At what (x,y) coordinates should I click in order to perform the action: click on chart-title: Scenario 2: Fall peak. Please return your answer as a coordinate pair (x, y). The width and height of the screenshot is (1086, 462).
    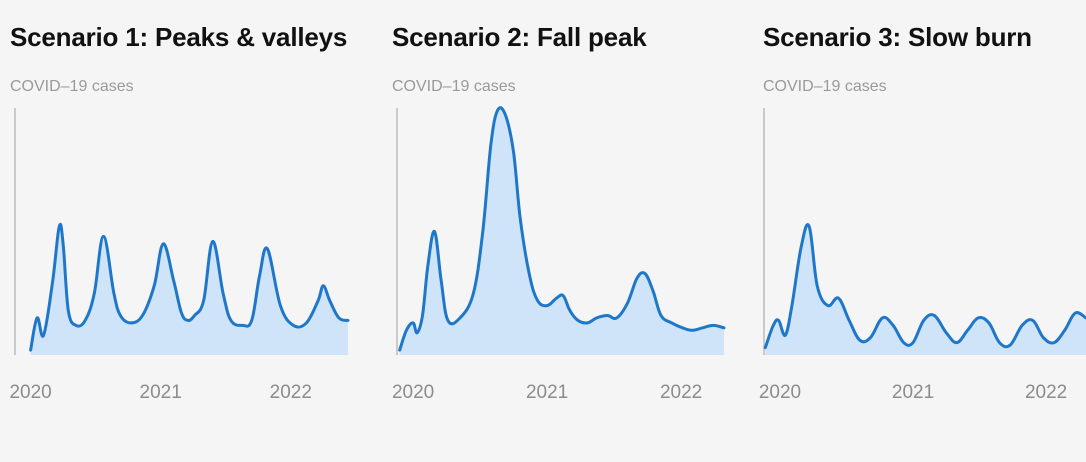
    Looking at the image, I should click on (519, 37).